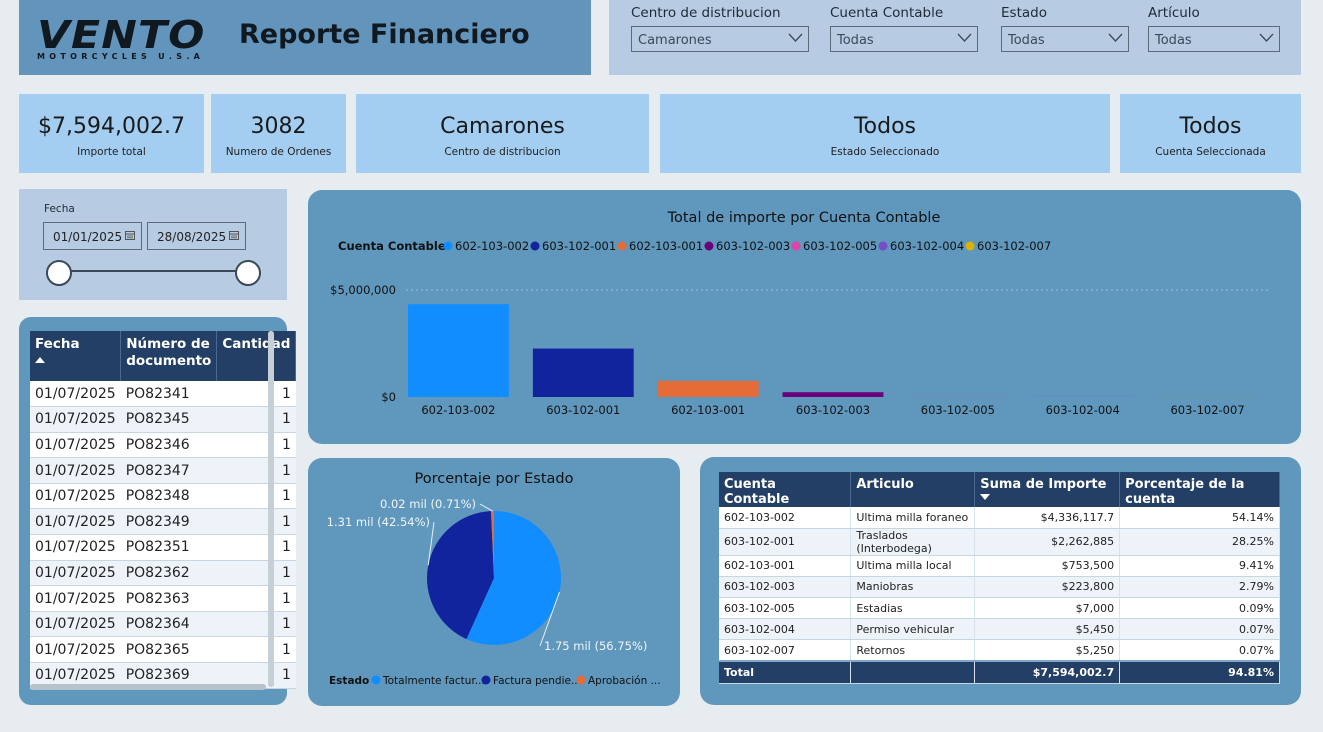 The width and height of the screenshot is (1323, 732). What do you see at coordinates (999, 587) in the screenshot?
I see `table-row: 603-102-003 Maniobras $223,800 2.79%` at bounding box center [999, 587].